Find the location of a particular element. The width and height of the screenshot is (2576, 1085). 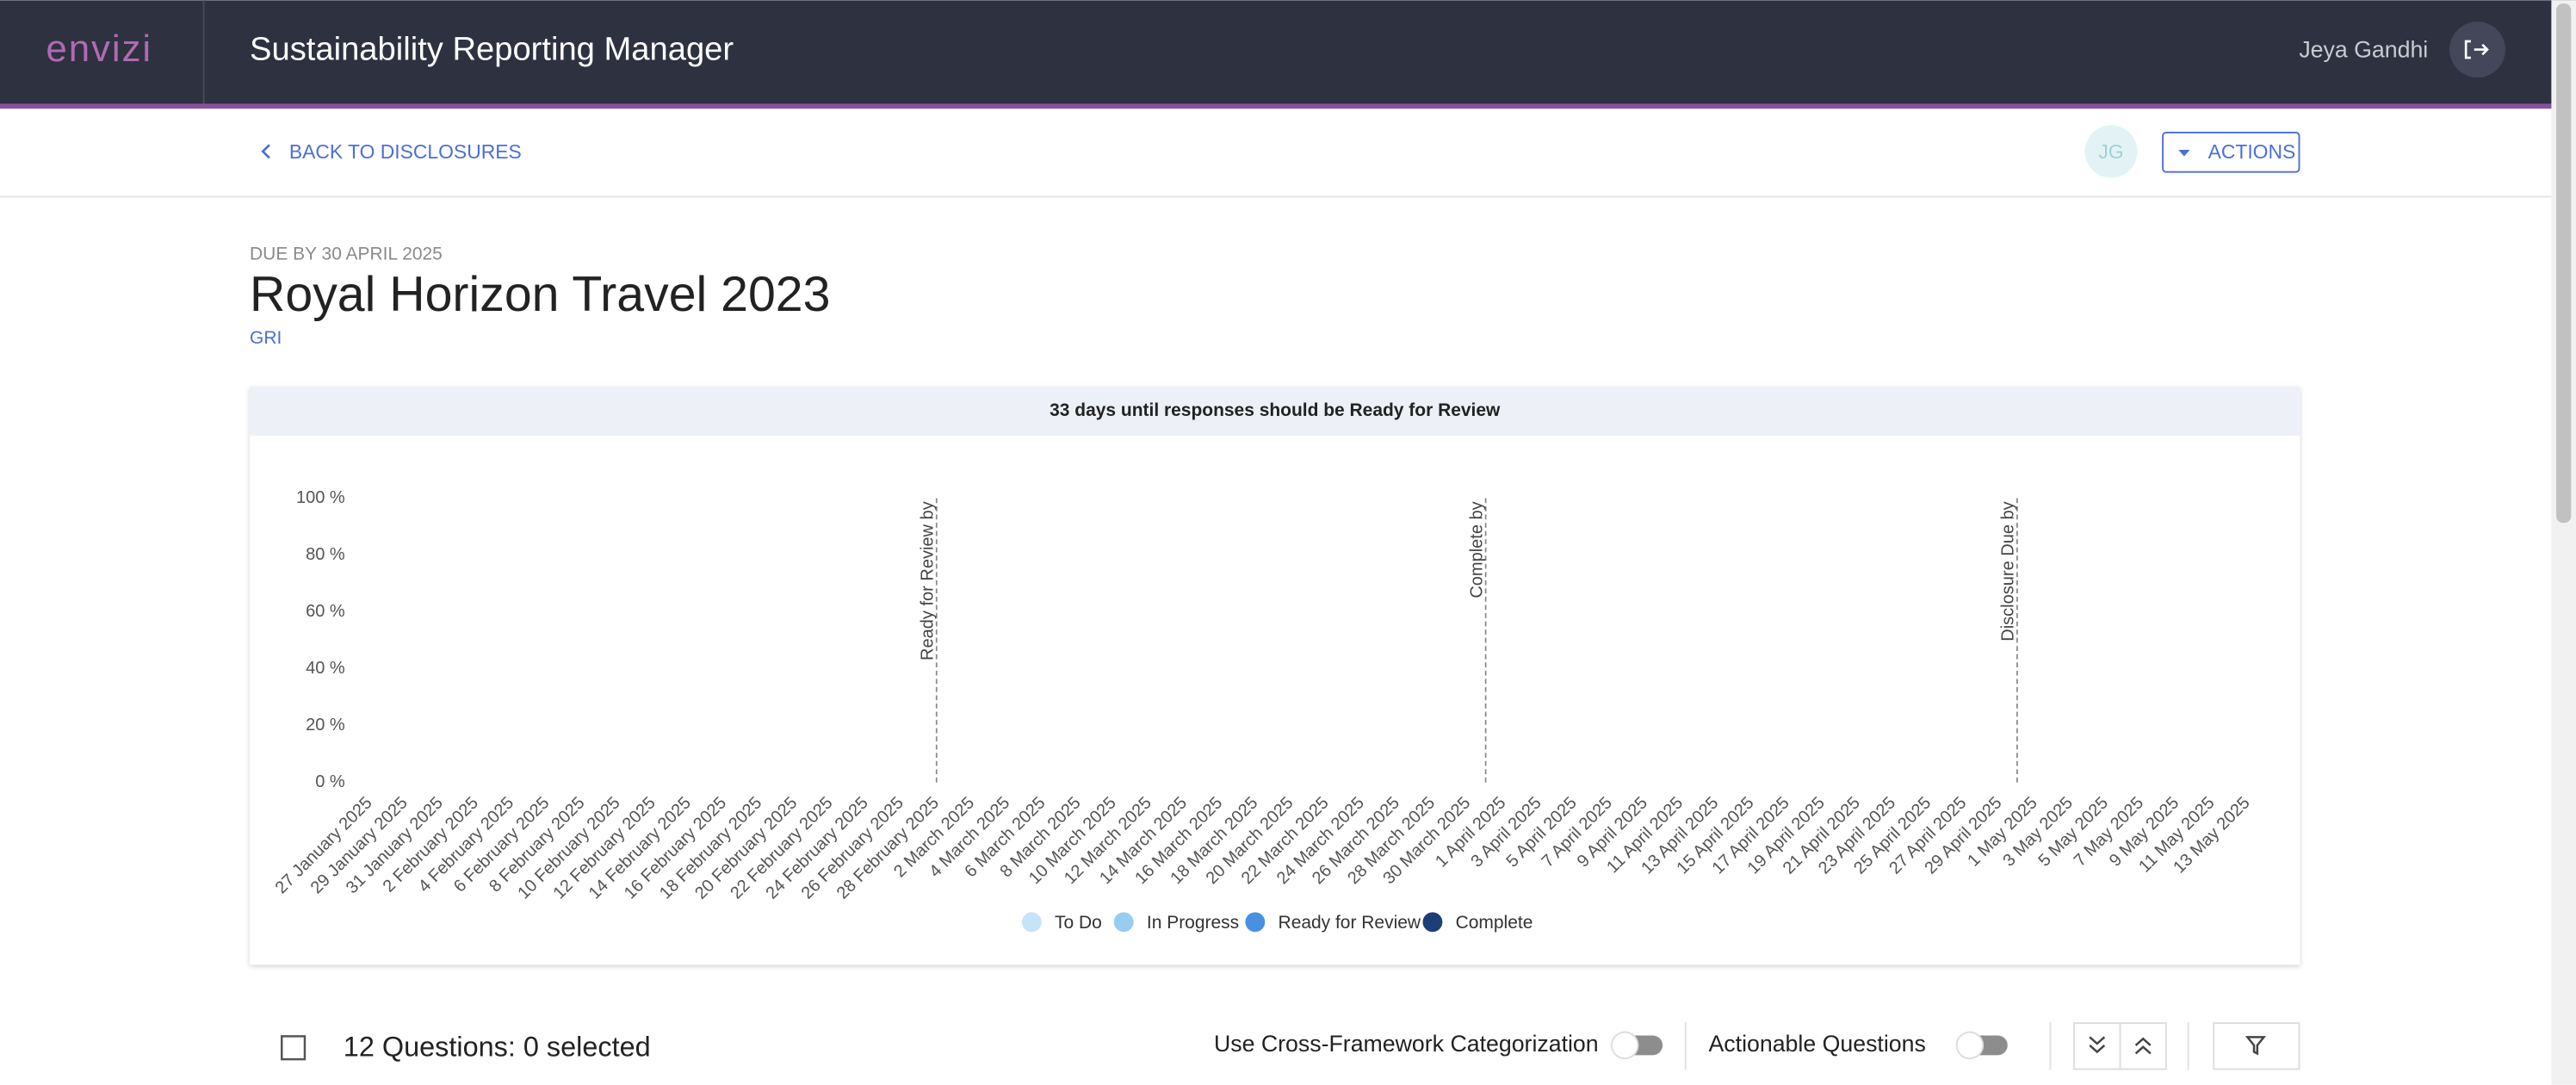

avatar is located at coordinates (2111, 151).